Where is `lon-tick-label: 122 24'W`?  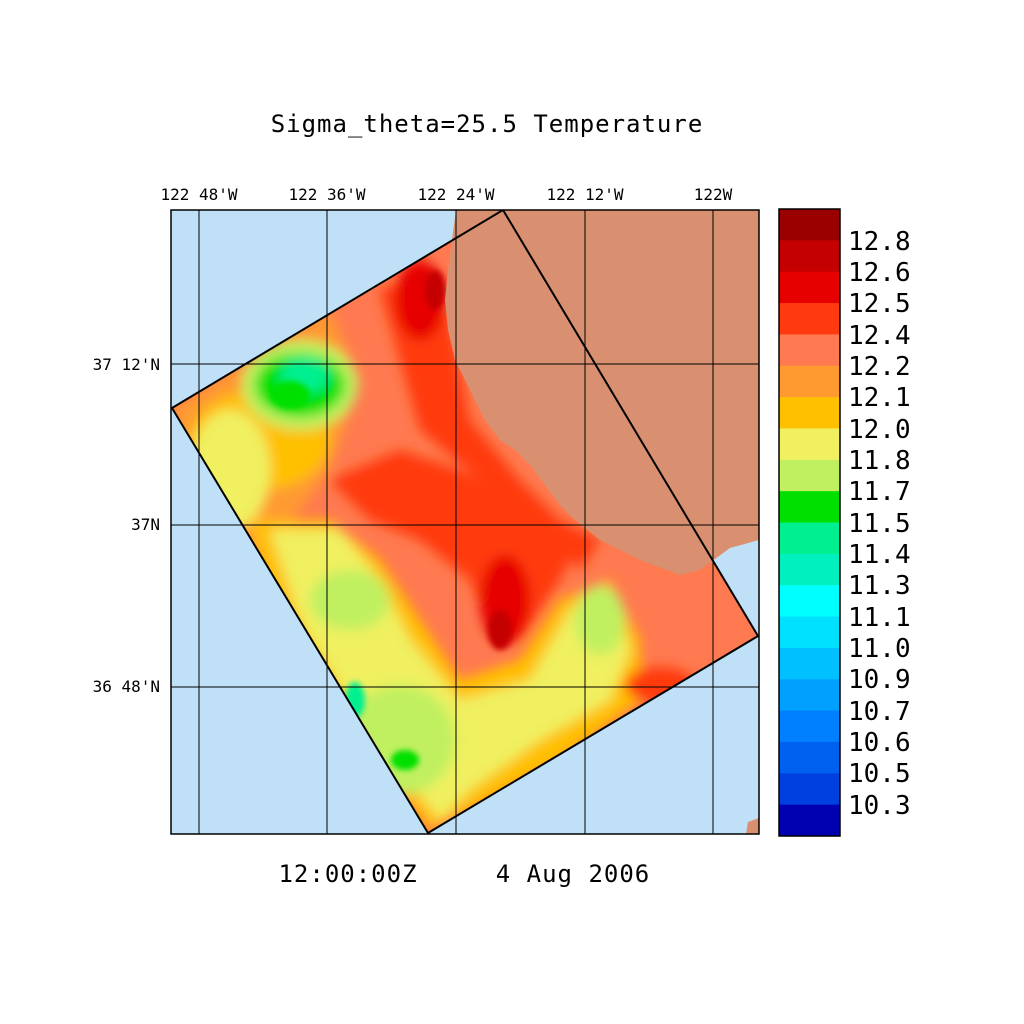 lon-tick-label: 122 24'W is located at coordinates (455, 194).